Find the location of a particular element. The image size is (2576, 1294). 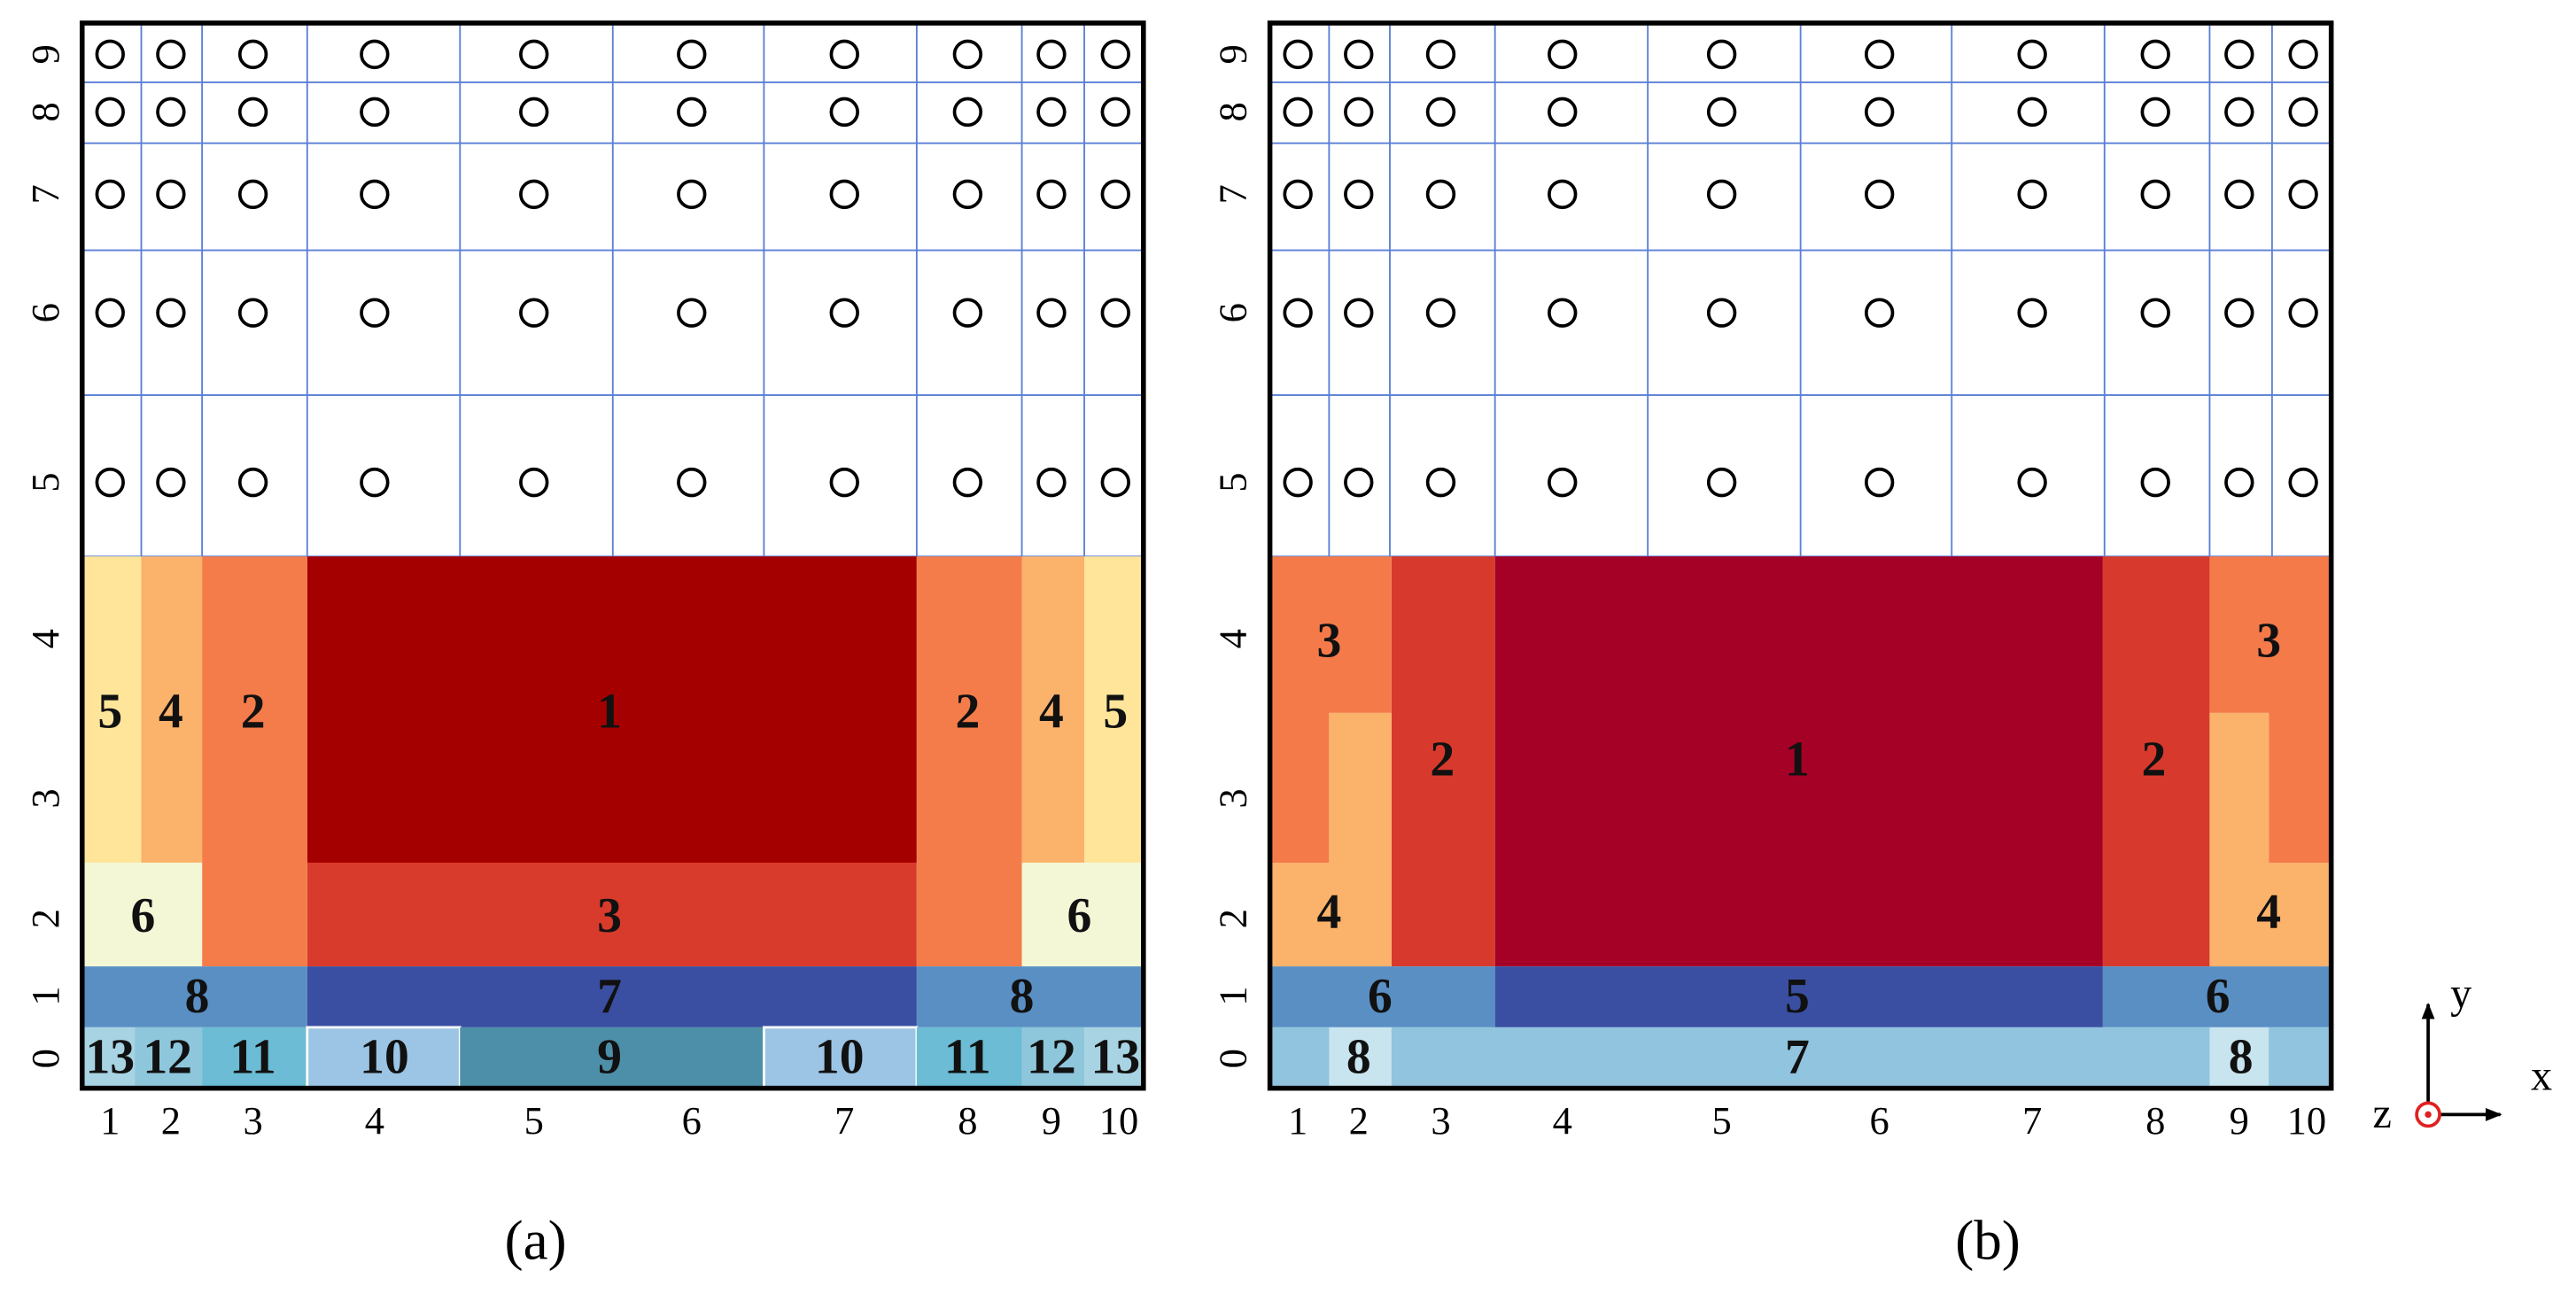

x-tick-label: 4 is located at coordinates (374, 1120).